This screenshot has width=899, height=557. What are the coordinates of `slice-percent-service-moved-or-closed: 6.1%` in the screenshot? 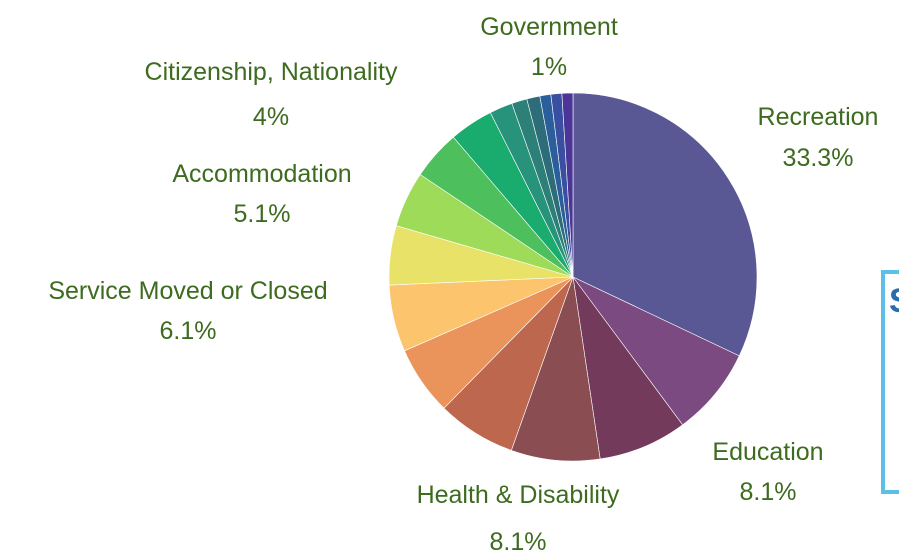 It's located at (188, 331).